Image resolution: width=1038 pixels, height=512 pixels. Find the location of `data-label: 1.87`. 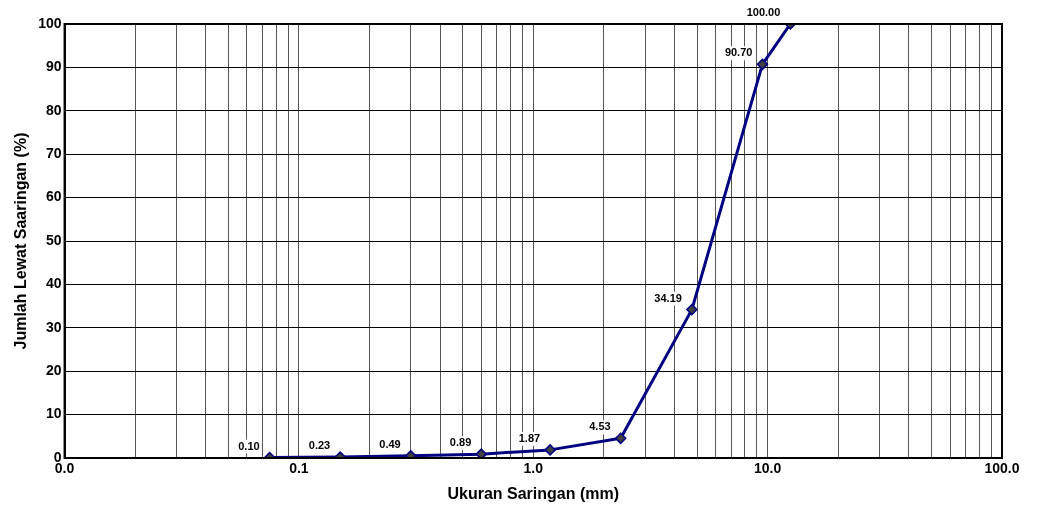

data-label: 1.87 is located at coordinates (529, 437).